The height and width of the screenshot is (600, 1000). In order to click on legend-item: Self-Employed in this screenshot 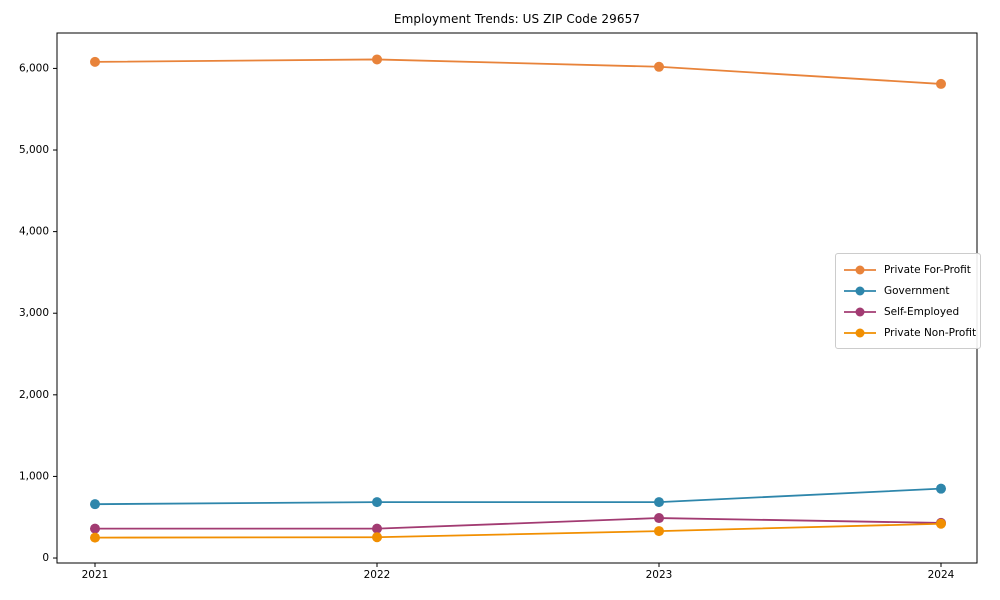, I will do `click(908, 311)`.